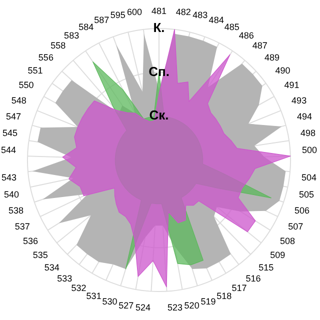 This screenshot has height=320, width=320. Describe the element at coordinates (14, 116) in the screenshot. I see `spoke-label: 547` at that location.